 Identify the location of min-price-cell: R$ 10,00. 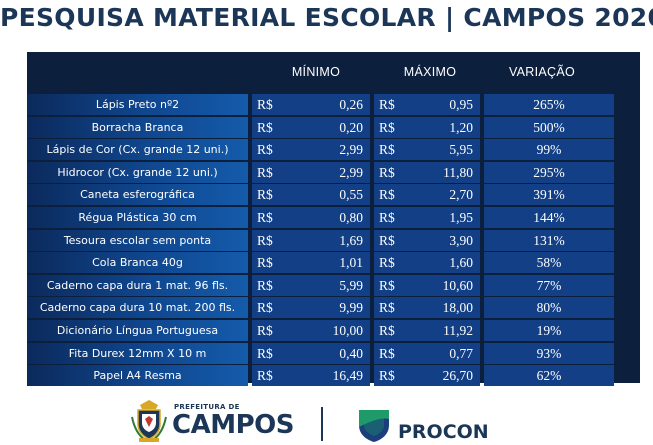
(311, 330).